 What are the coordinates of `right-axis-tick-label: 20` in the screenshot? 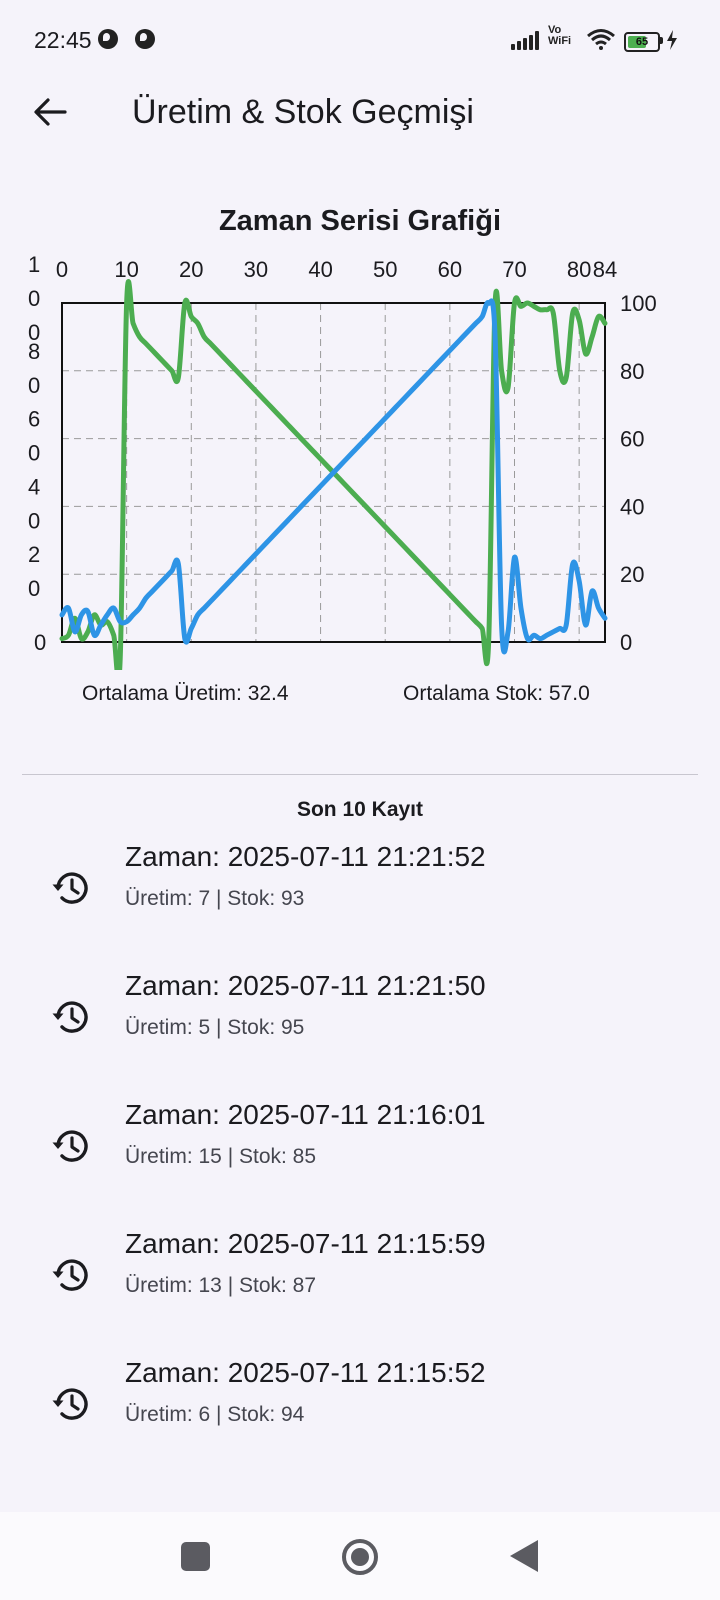 It's located at (632, 574).